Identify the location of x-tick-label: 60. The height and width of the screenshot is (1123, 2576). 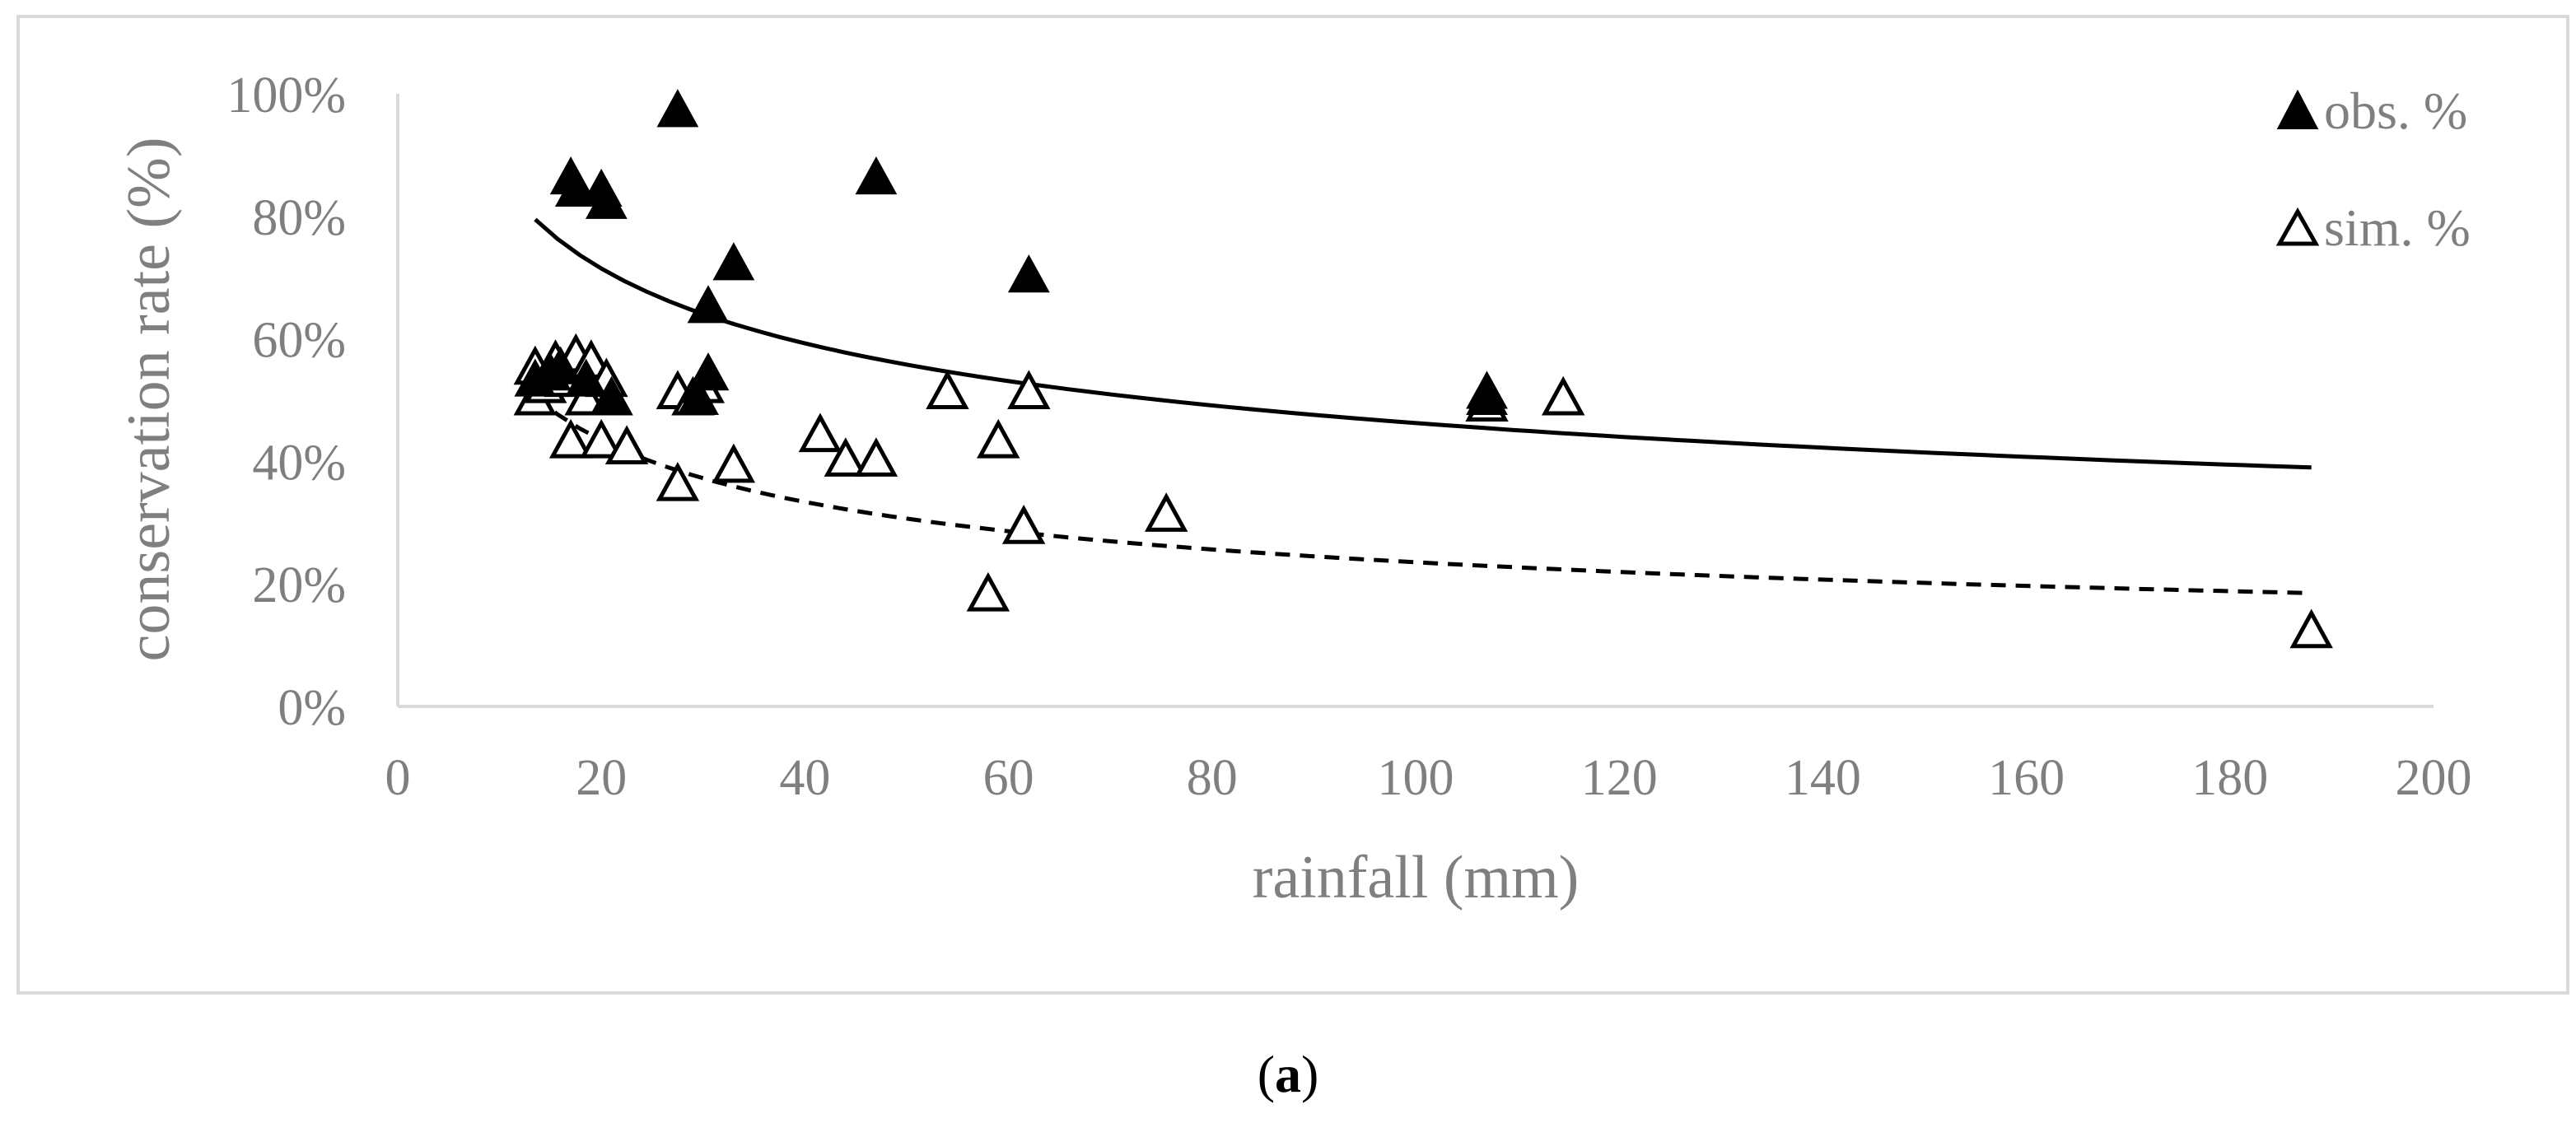
(1008, 778).